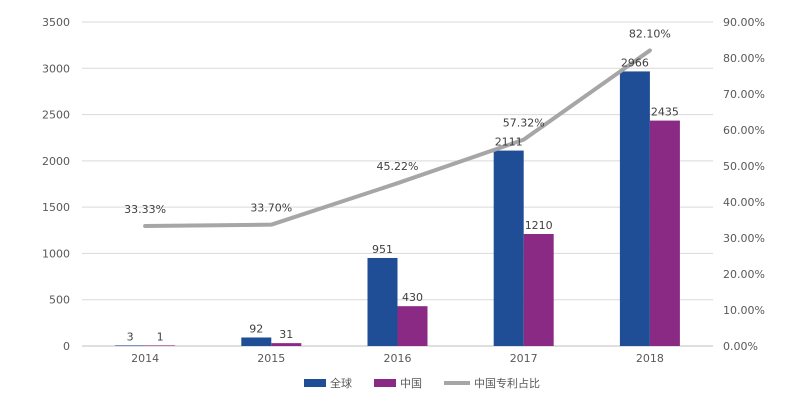  What do you see at coordinates (744, 238) in the screenshot?
I see `right-tick-label: 30.00%` at bounding box center [744, 238].